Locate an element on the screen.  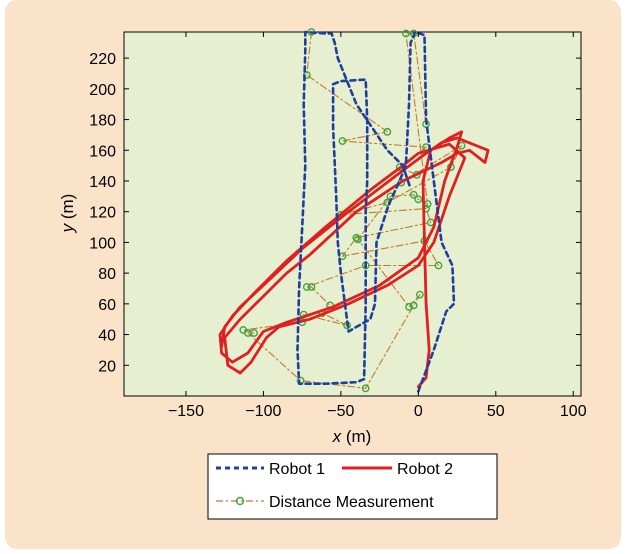
y-axis-label: y (m) is located at coordinates (67, 214).